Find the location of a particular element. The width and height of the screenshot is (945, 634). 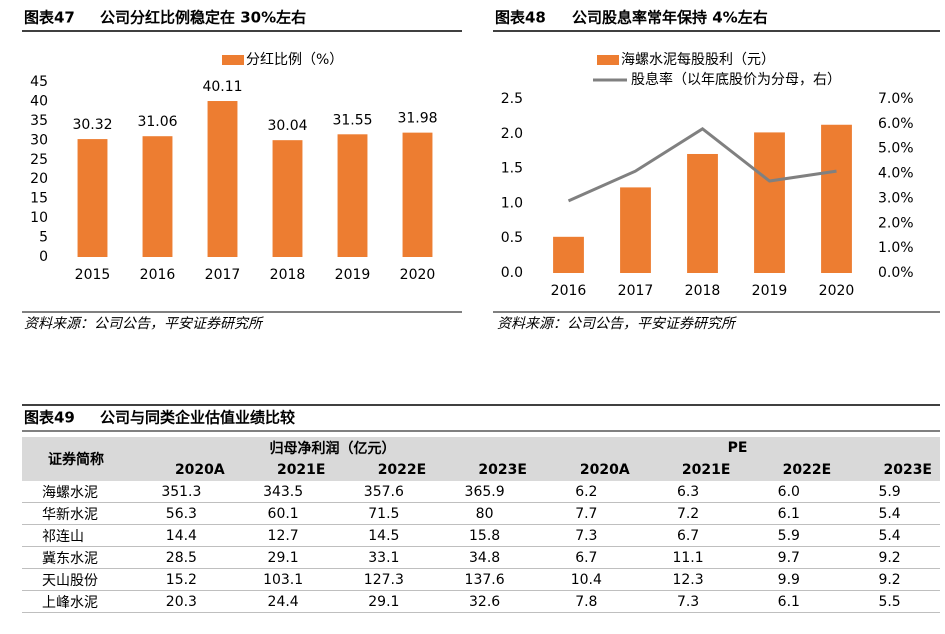

figure-label: 图表48 is located at coordinates (520, 18).